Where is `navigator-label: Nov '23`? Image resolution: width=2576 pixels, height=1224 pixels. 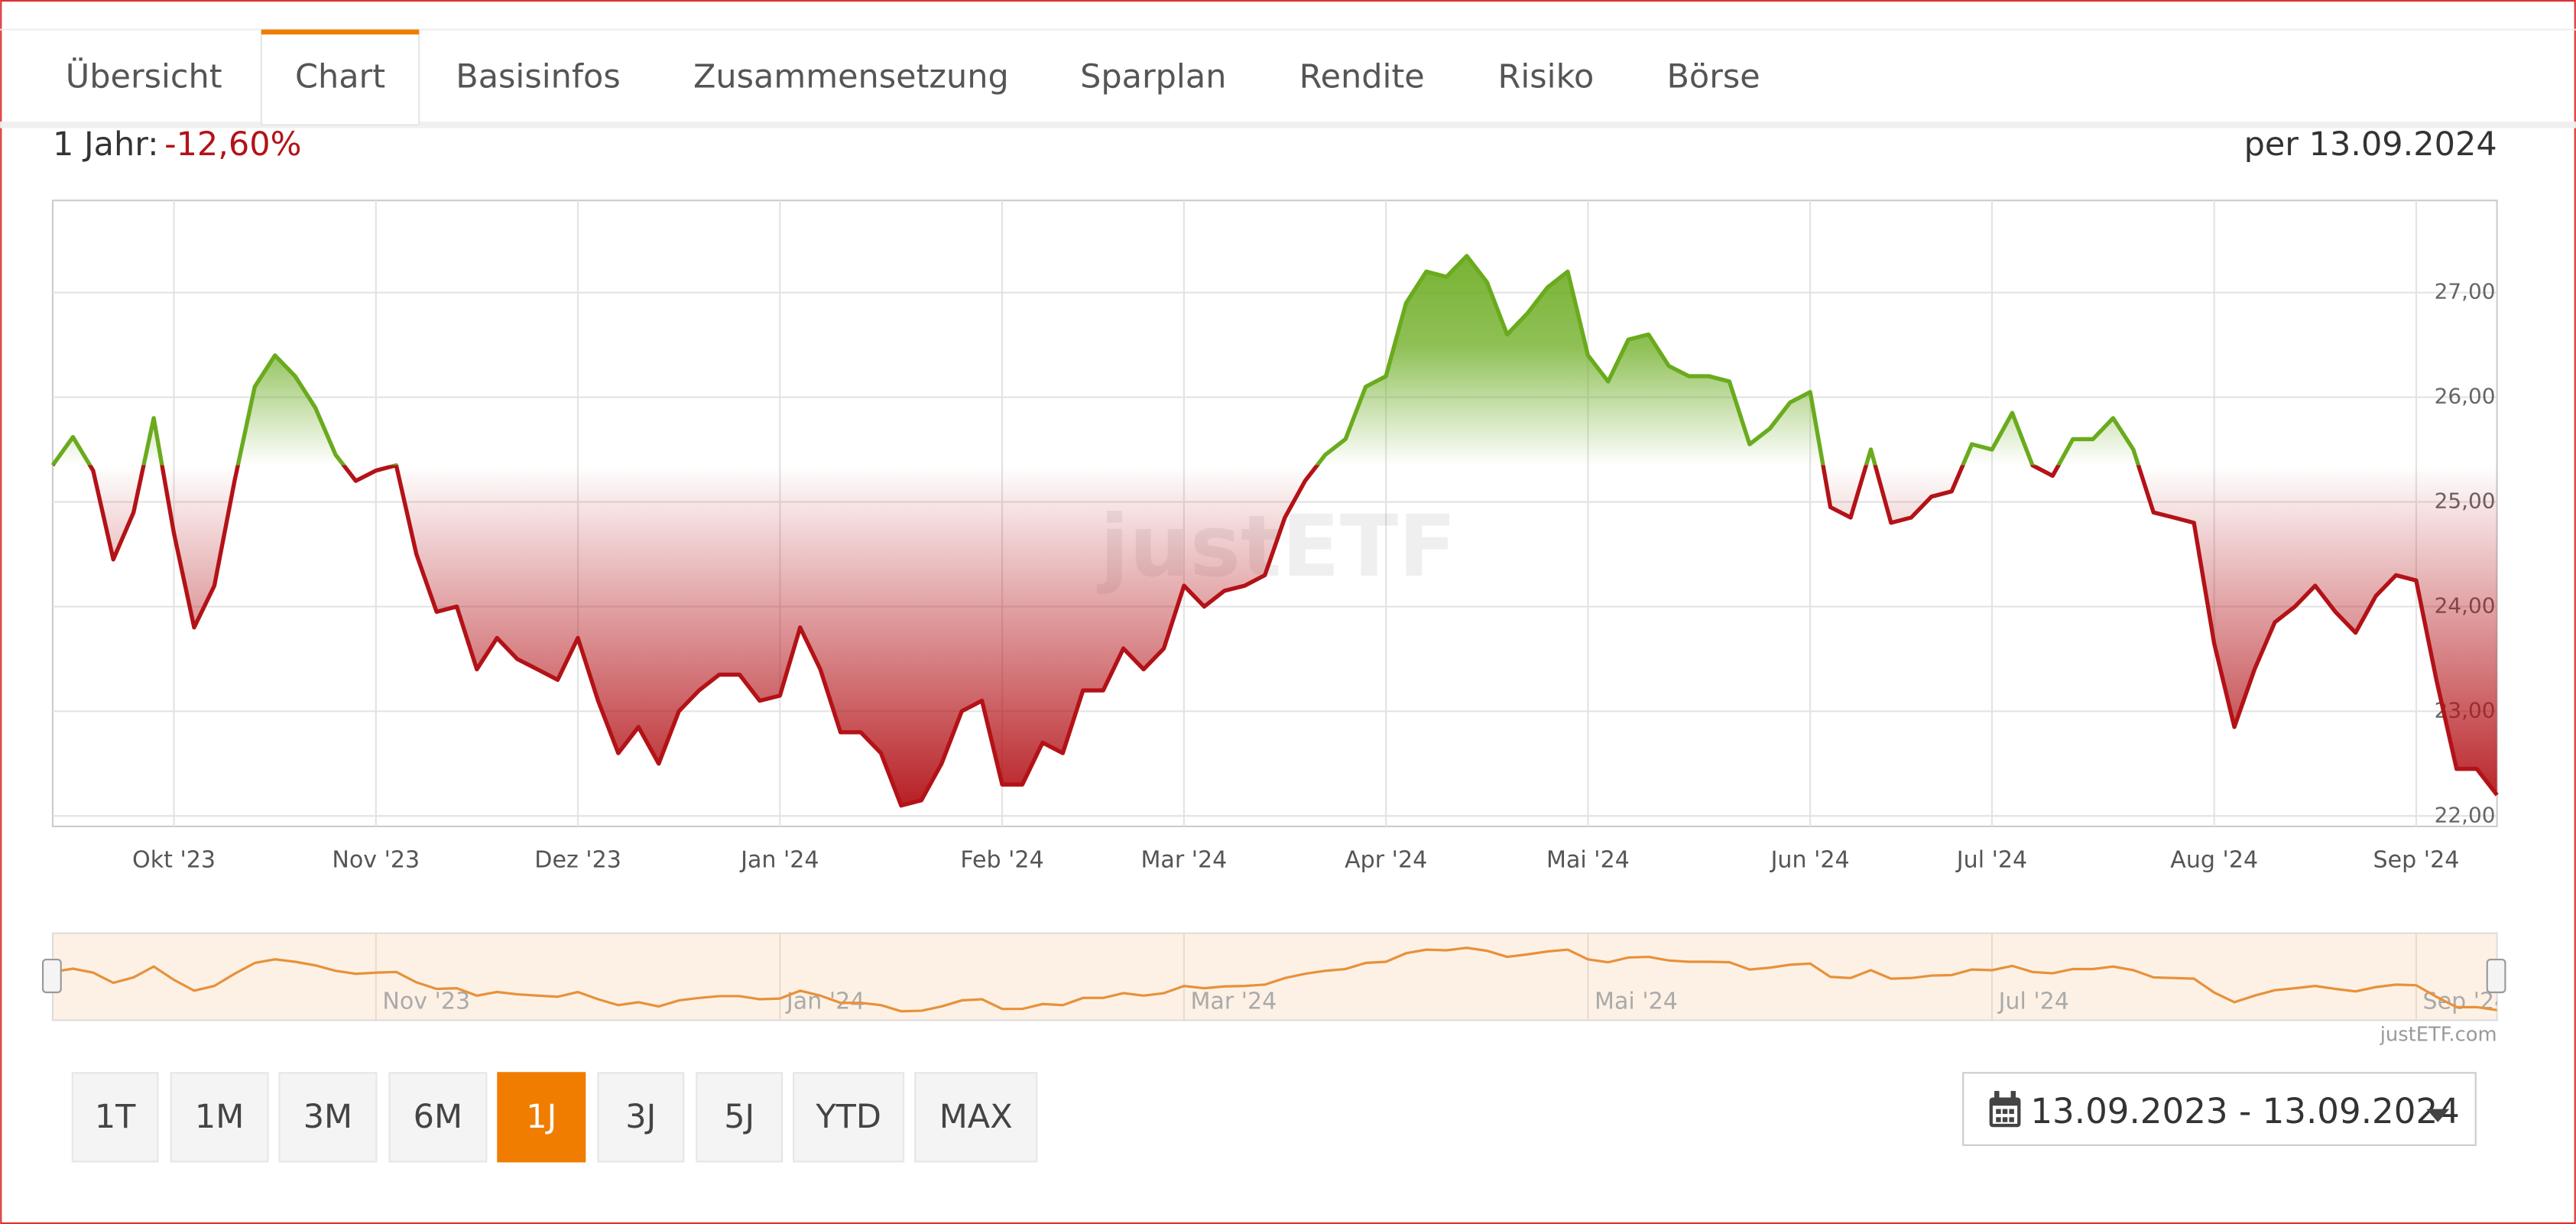 navigator-label: Nov '23 is located at coordinates (426, 1002).